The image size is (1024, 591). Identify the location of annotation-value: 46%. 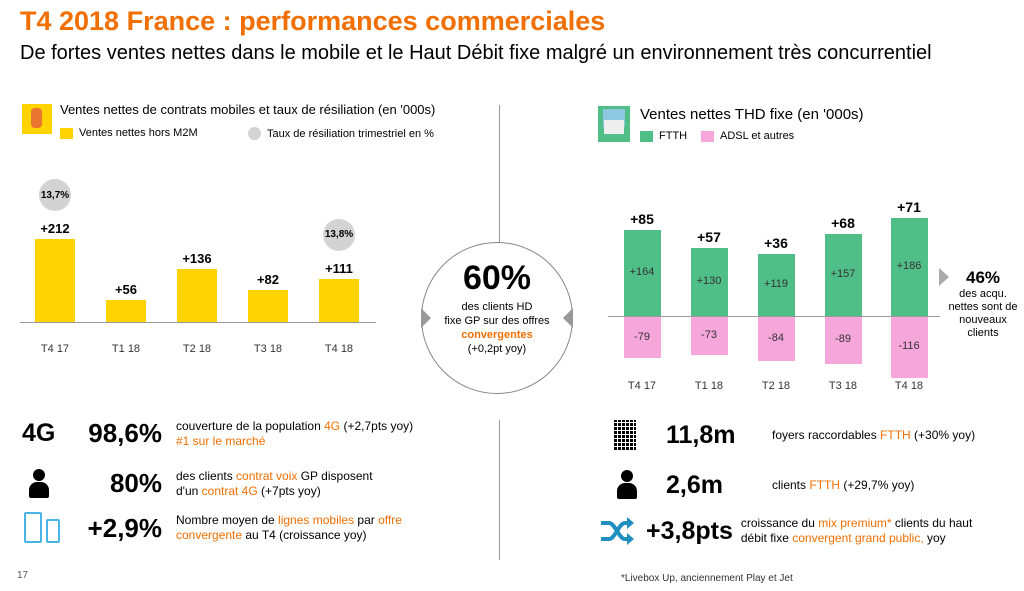
(983, 277).